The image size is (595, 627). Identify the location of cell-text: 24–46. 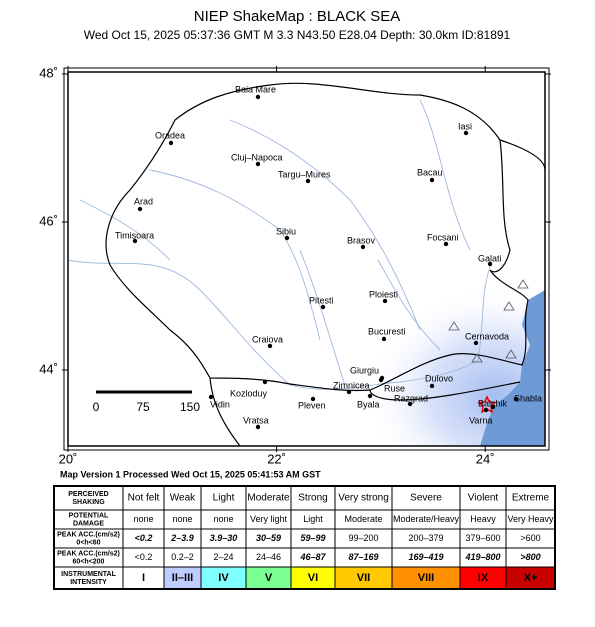
(268, 557).